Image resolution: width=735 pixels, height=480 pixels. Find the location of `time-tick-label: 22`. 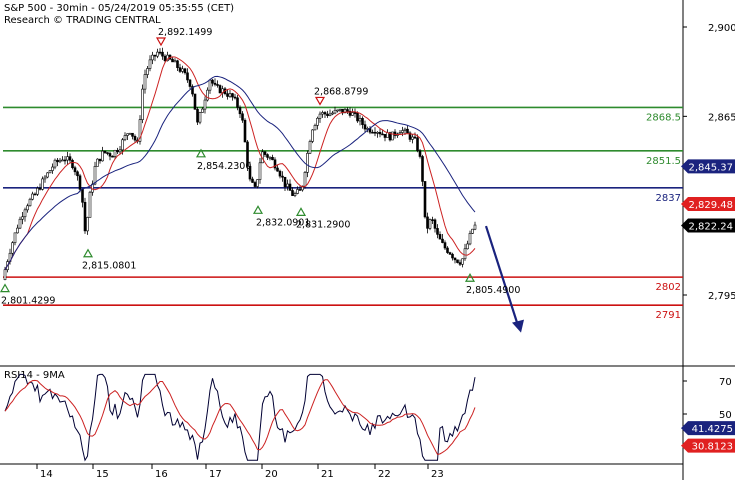

time-tick-label: 22 is located at coordinates (384, 474).